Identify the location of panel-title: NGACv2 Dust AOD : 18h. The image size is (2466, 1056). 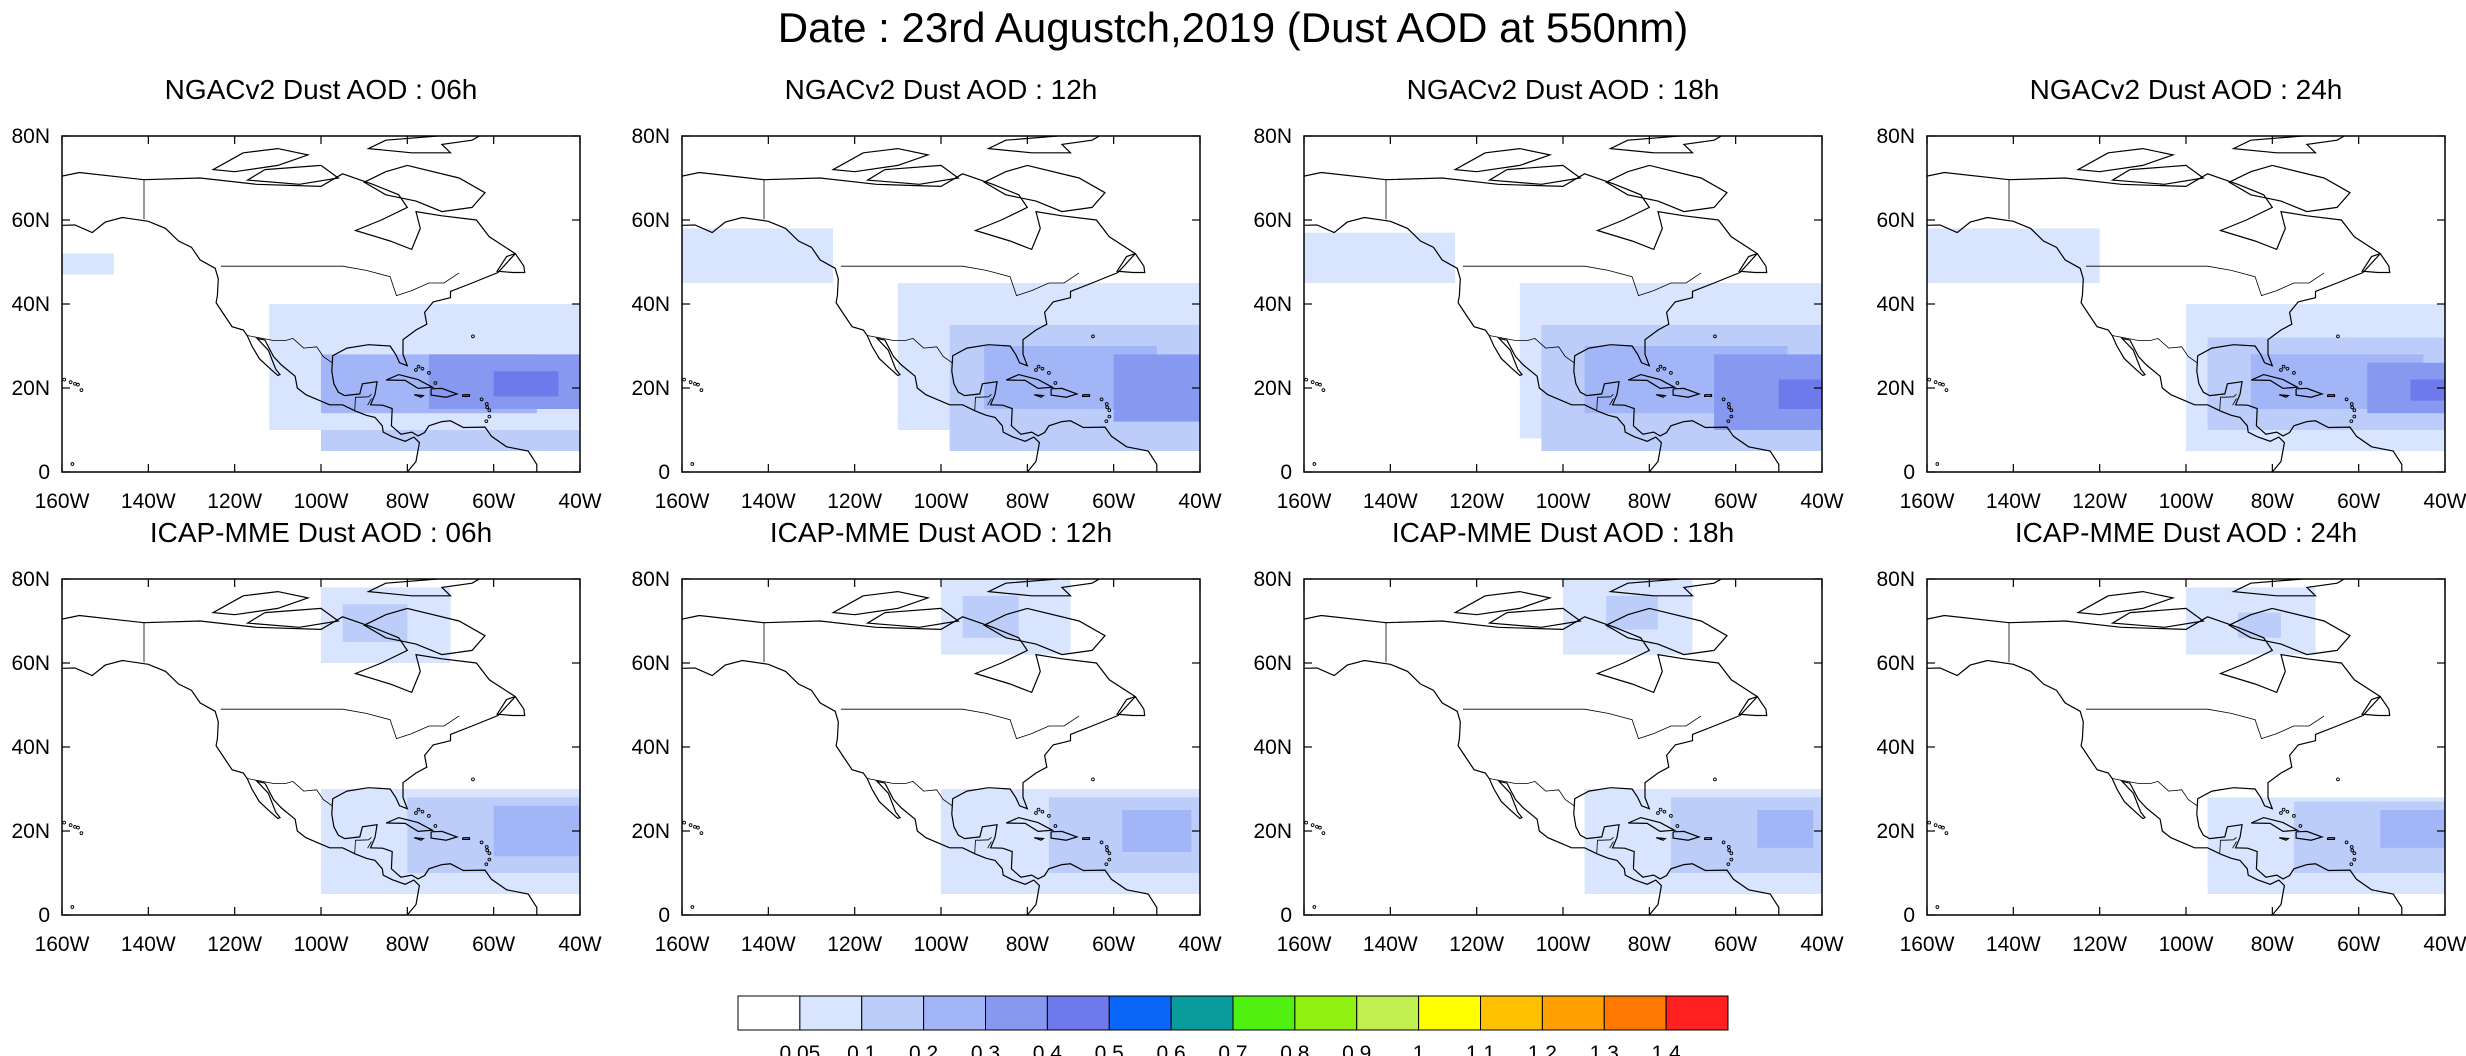
(1563, 89).